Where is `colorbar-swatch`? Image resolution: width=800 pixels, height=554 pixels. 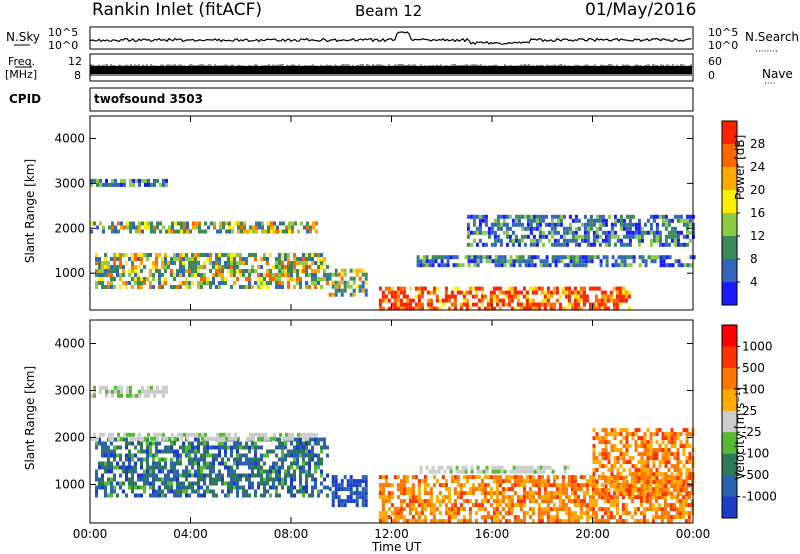 colorbar-swatch is located at coordinates (729, 421).